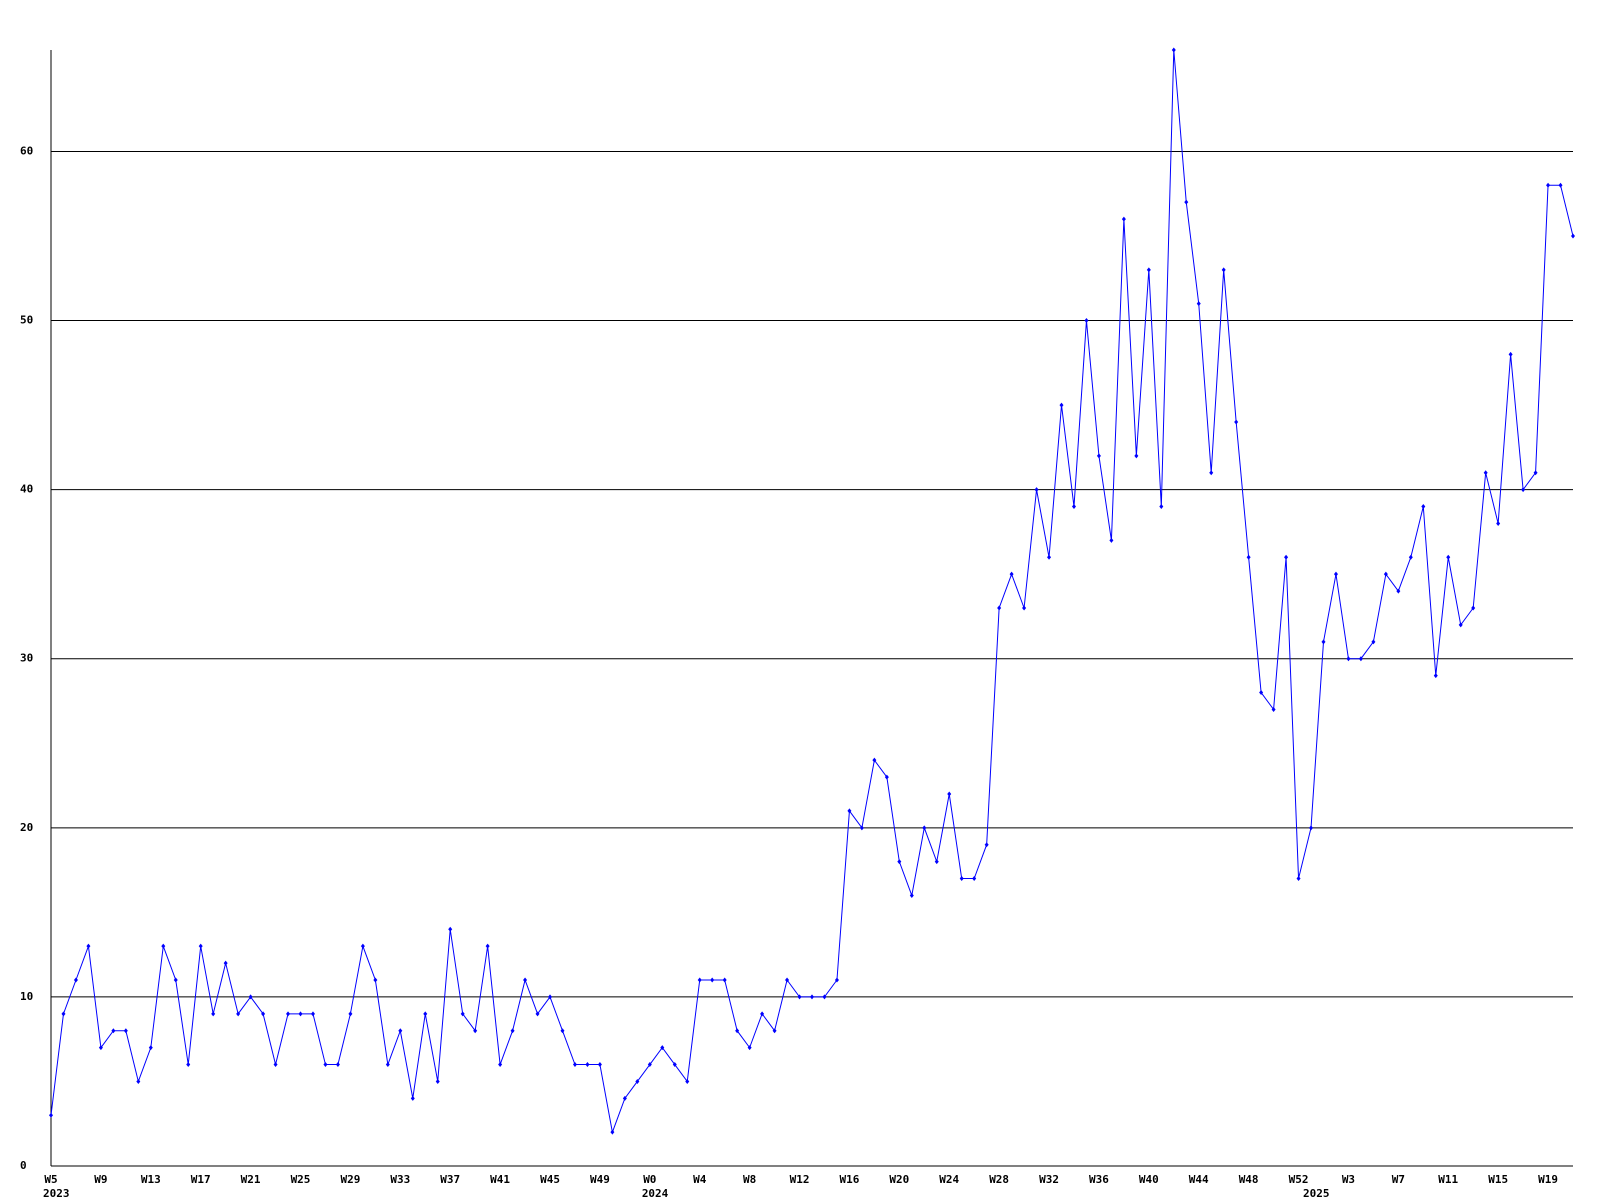 The height and width of the screenshot is (1200, 1600). I want to click on x-tick-label: W41, so click(500, 1179).